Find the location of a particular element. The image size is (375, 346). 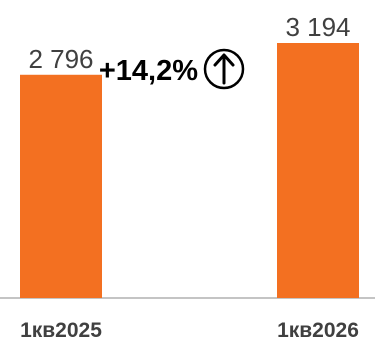

category-label-1kv2026: 1кв2026 is located at coordinates (318, 330).